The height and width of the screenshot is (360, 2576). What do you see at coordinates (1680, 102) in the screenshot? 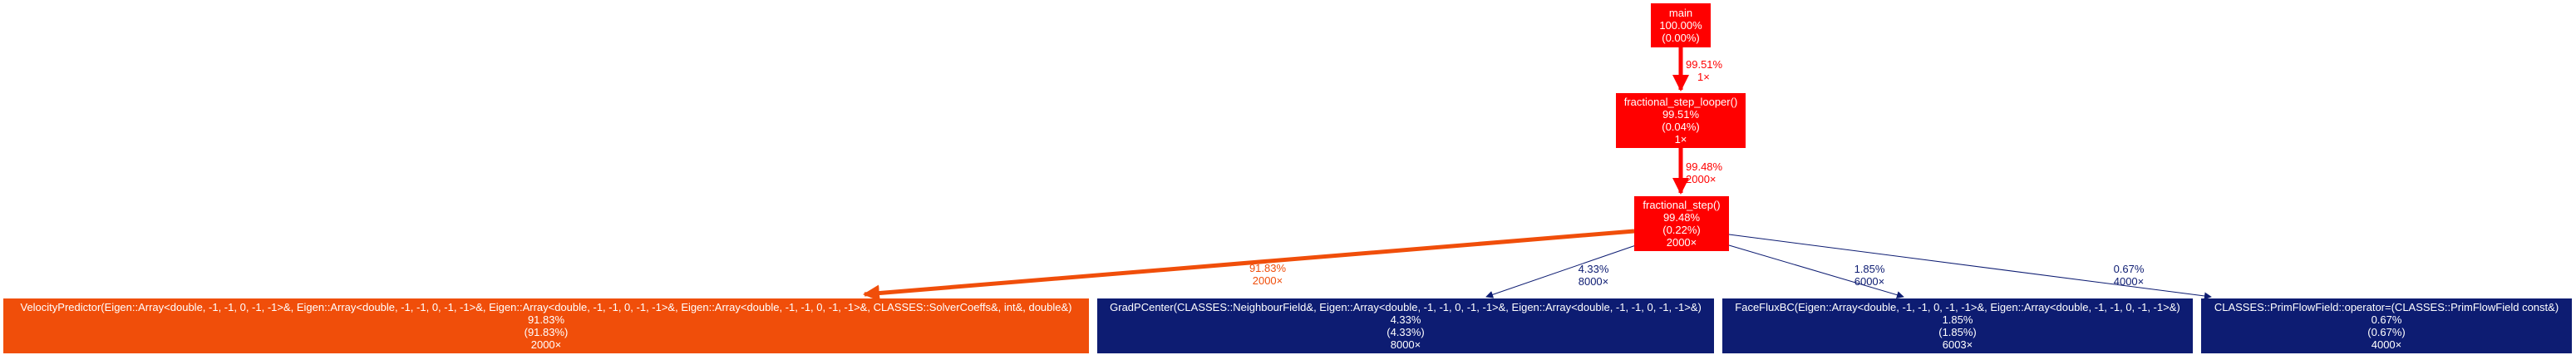
I see `node-function-name: fractional_step_looper()` at bounding box center [1680, 102].